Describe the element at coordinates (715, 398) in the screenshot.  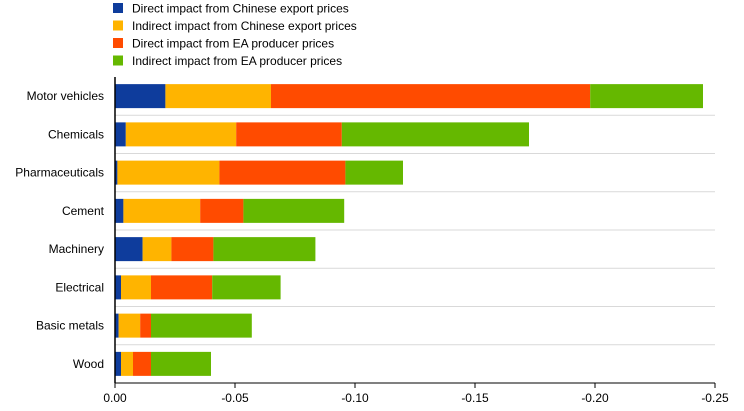
I see `x-tick-label: -0.25` at that location.